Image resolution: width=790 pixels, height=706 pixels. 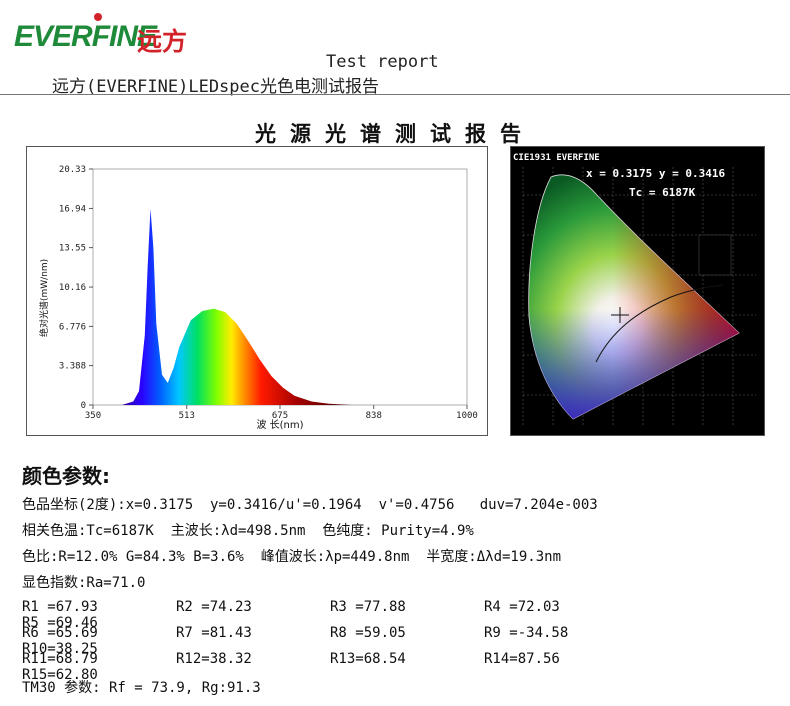 What do you see at coordinates (659, 323) in the screenshot?
I see `planckian-locus` at bounding box center [659, 323].